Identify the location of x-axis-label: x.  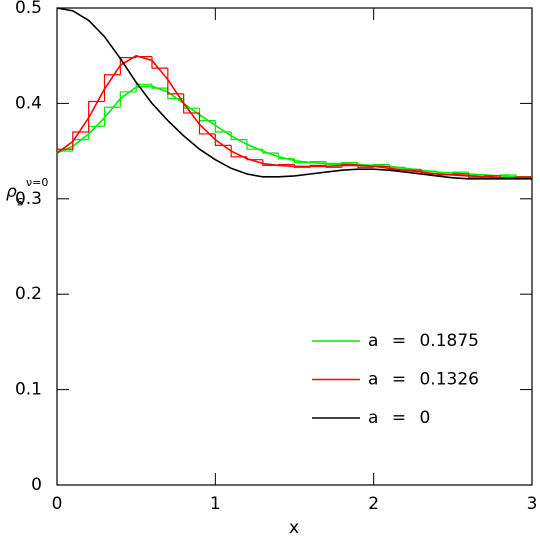
(294, 528).